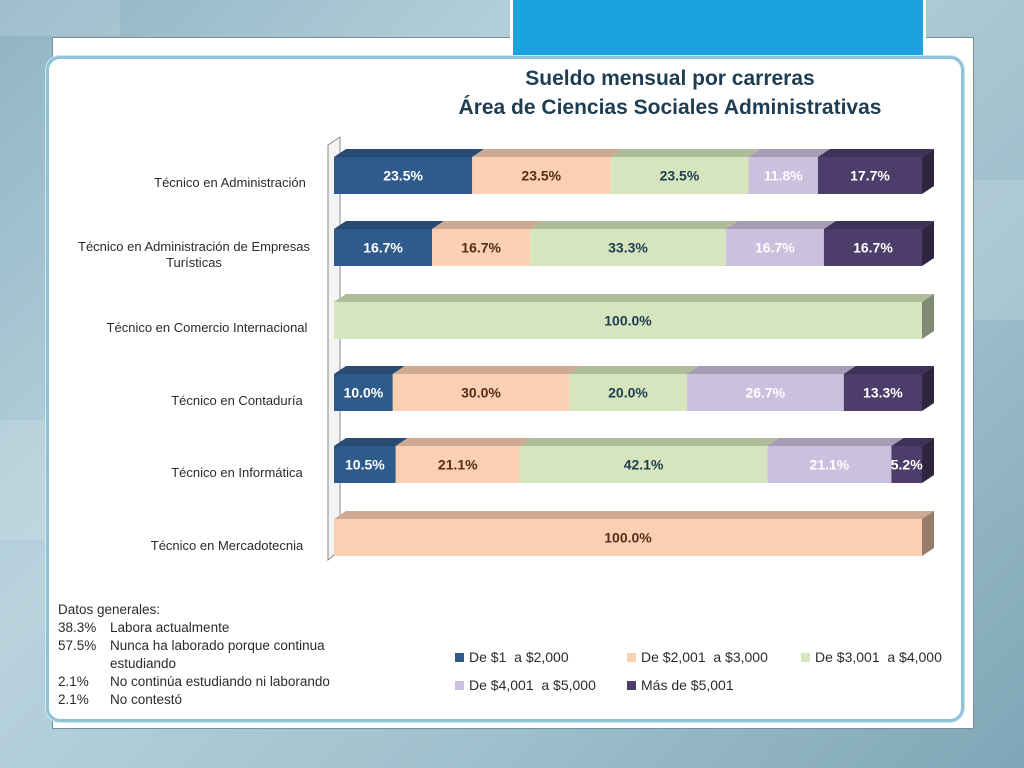 The height and width of the screenshot is (768, 1024). I want to click on data-label: 13.3%, so click(883, 393).